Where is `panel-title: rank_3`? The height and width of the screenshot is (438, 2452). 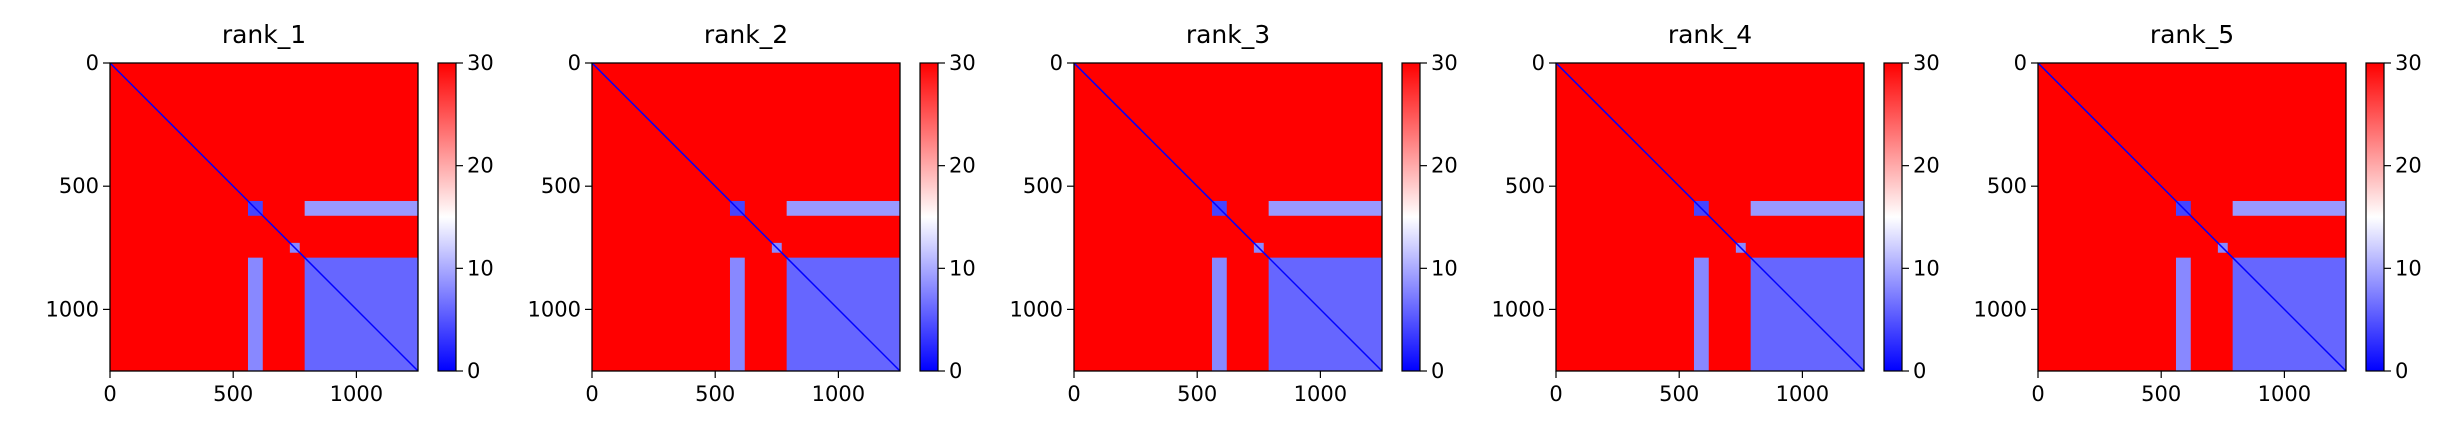 panel-title: rank_3 is located at coordinates (1228, 34).